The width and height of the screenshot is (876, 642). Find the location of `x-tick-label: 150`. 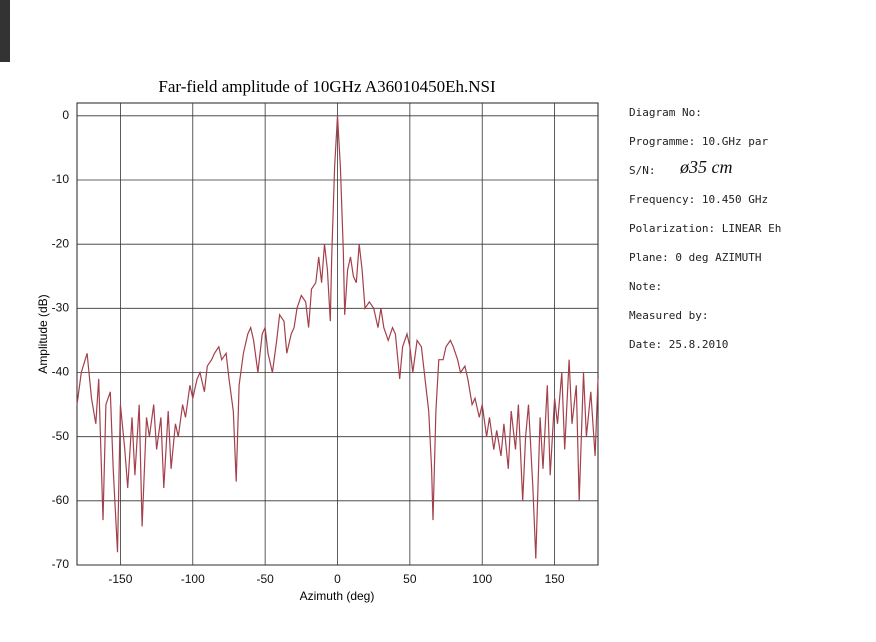

x-tick-label: 150 is located at coordinates (555, 579).